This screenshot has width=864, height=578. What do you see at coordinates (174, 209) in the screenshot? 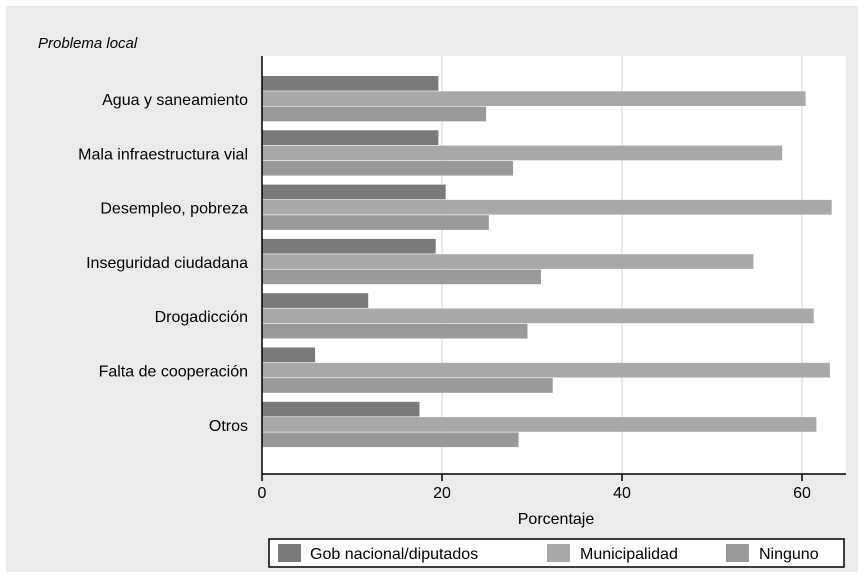
I see `category-label: Desempleo, pobreza` at bounding box center [174, 209].